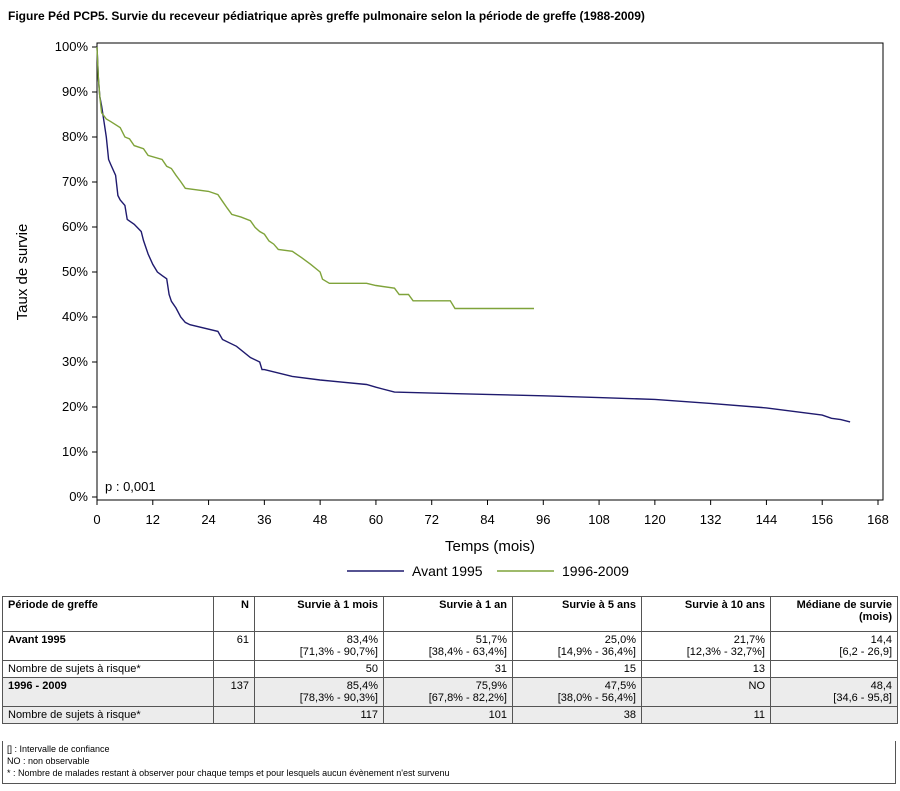 This screenshot has width=900, height=791. Describe the element at coordinates (75, 226) in the screenshot. I see `y-tick-label: 60%` at that location.